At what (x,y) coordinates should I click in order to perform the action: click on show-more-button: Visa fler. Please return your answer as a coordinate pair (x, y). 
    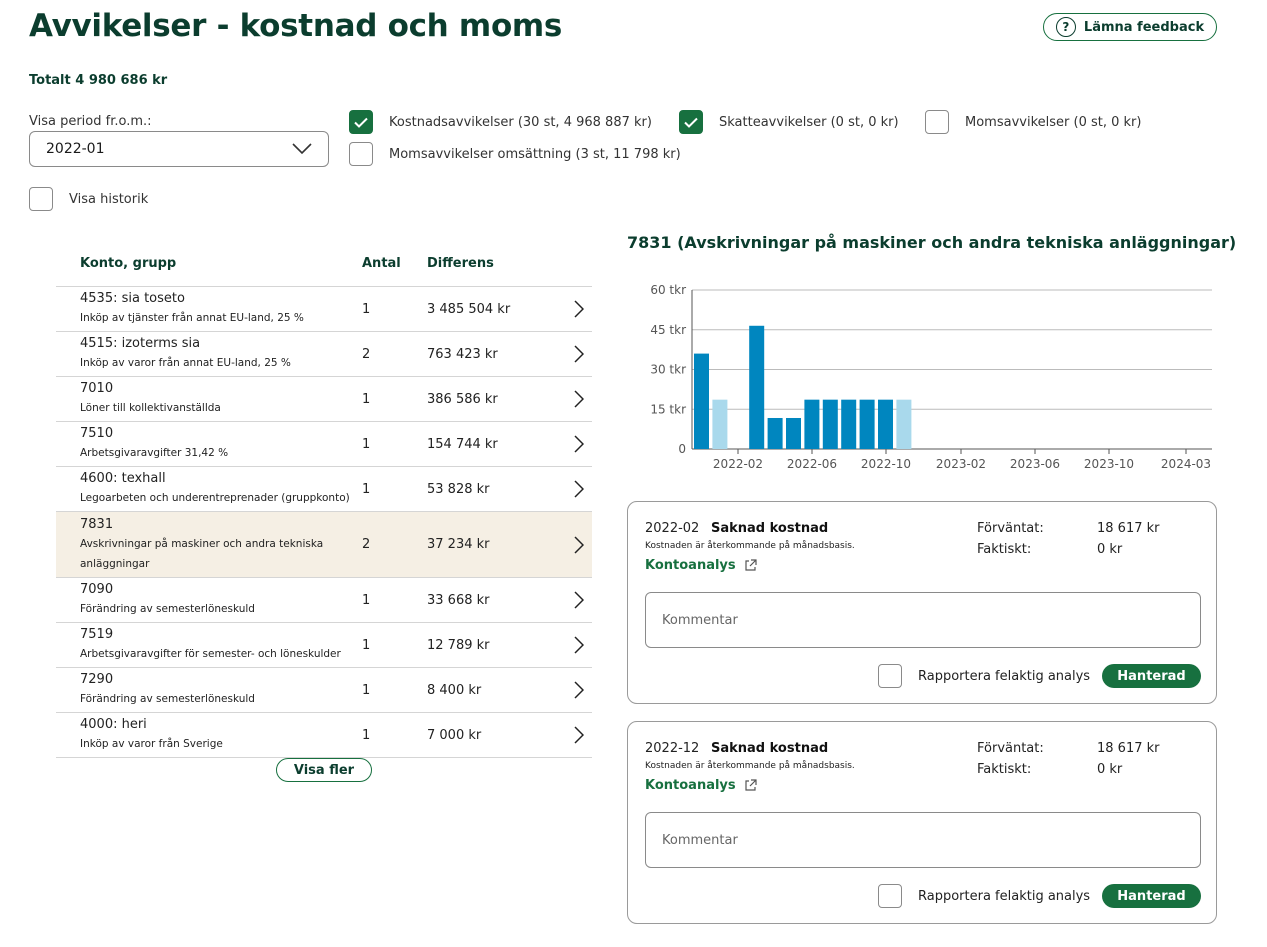
    Looking at the image, I should click on (324, 770).